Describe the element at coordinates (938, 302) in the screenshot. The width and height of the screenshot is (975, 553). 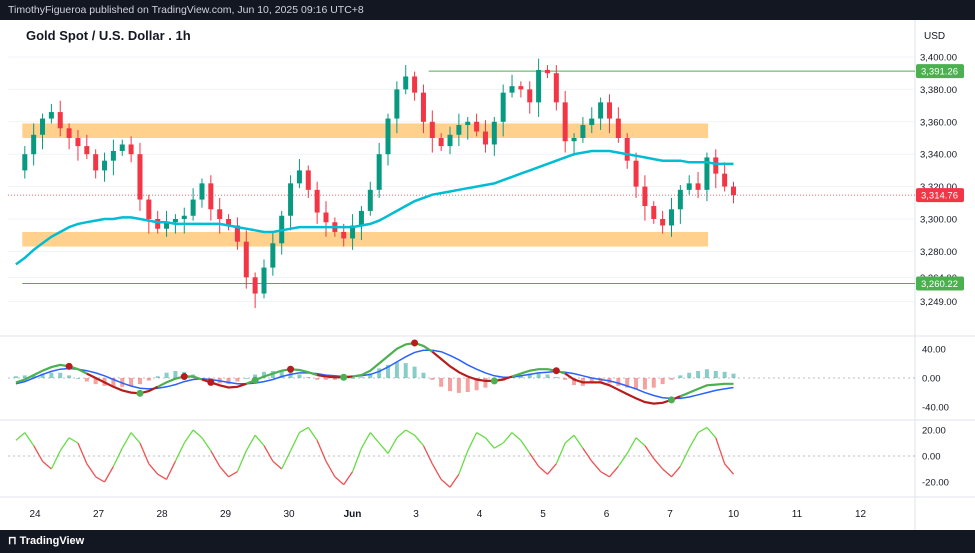
I see `price-tick-label: 3,249.00` at that location.